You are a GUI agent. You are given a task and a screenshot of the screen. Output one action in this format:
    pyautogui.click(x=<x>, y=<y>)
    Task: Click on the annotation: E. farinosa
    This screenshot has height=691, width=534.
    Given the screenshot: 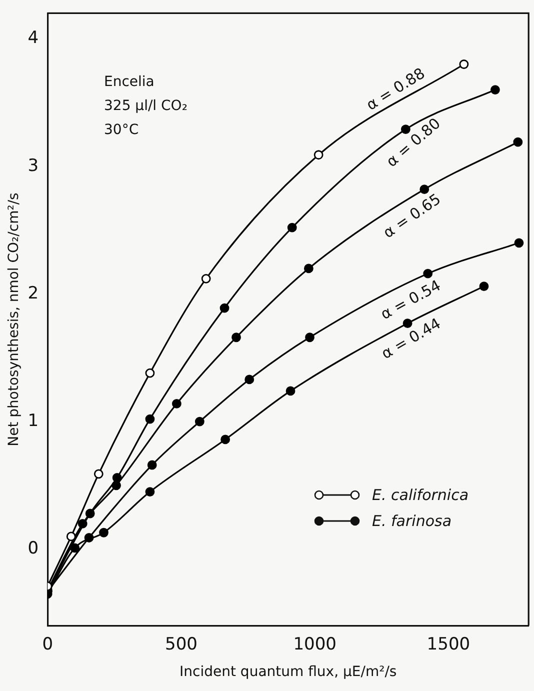 What is the action you would take?
    pyautogui.click(x=412, y=521)
    